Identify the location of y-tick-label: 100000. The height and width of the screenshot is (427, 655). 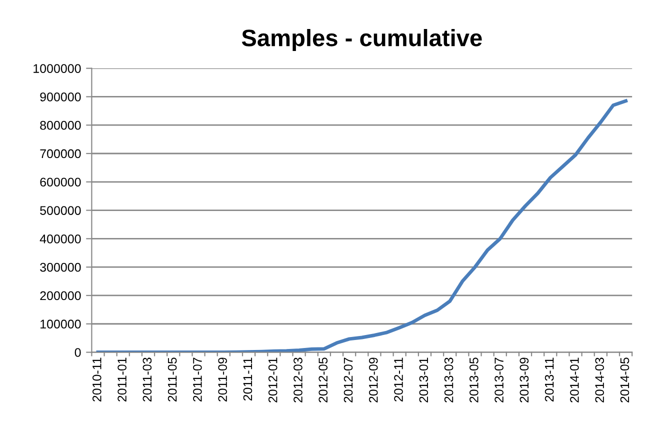
(60, 324).